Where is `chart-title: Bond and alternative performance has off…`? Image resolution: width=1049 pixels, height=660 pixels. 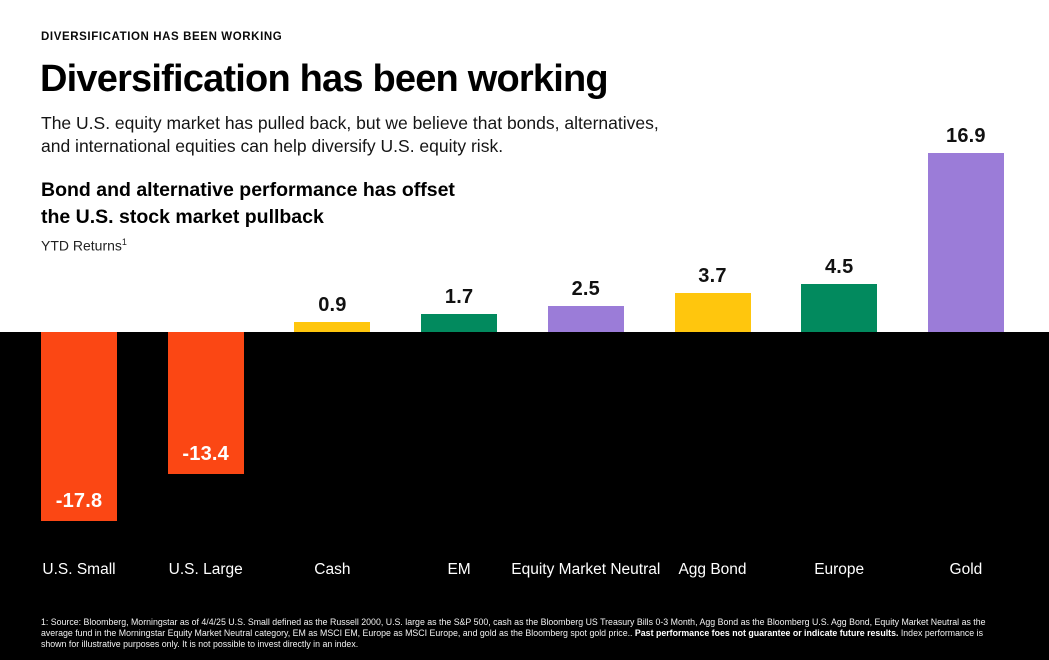
chart-title: Bond and alternative performance has off… is located at coordinates (248, 203).